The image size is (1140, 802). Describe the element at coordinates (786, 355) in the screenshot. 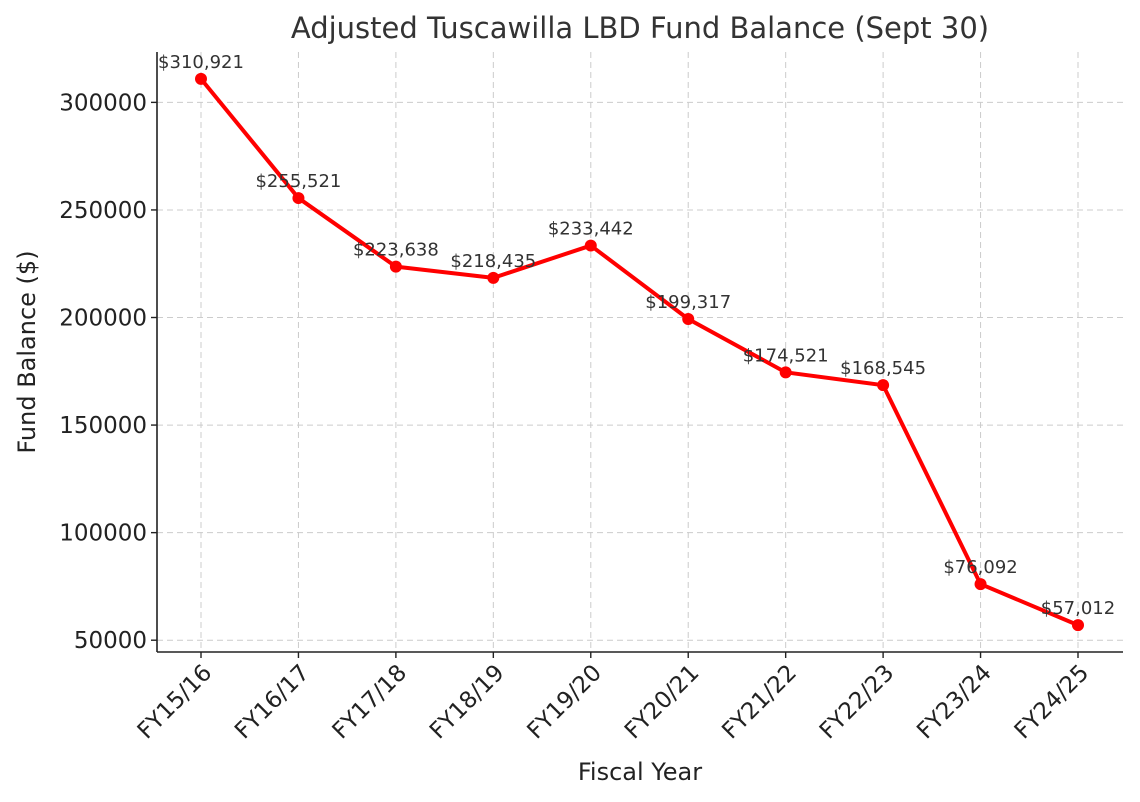

I see `data-label: $174,521` at that location.